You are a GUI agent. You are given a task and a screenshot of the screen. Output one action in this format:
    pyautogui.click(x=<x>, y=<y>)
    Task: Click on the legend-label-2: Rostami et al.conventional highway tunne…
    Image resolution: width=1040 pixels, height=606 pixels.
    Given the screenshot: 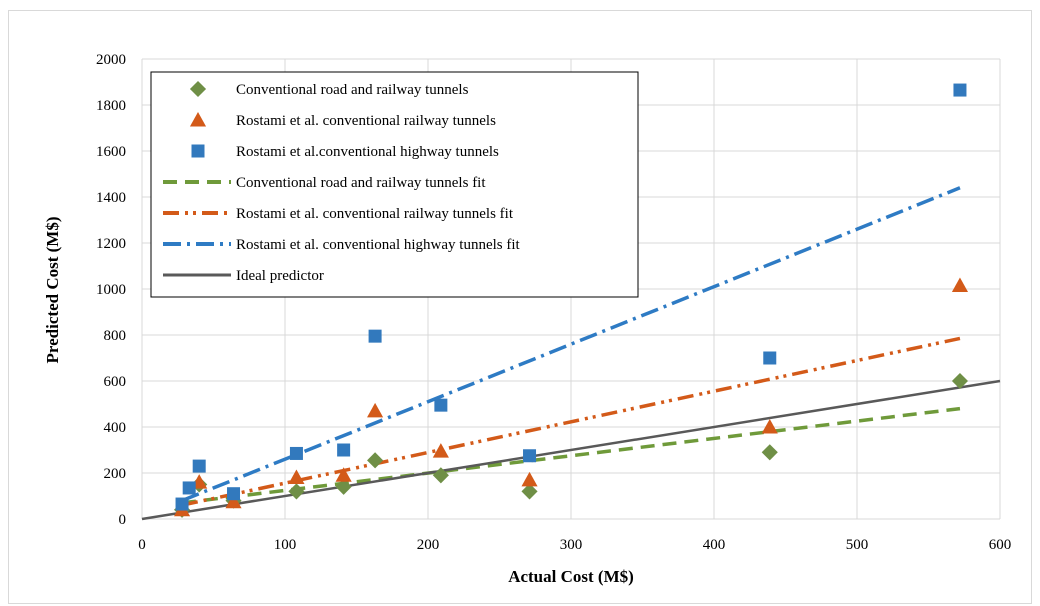 What is the action you would take?
    pyautogui.click(x=367, y=152)
    